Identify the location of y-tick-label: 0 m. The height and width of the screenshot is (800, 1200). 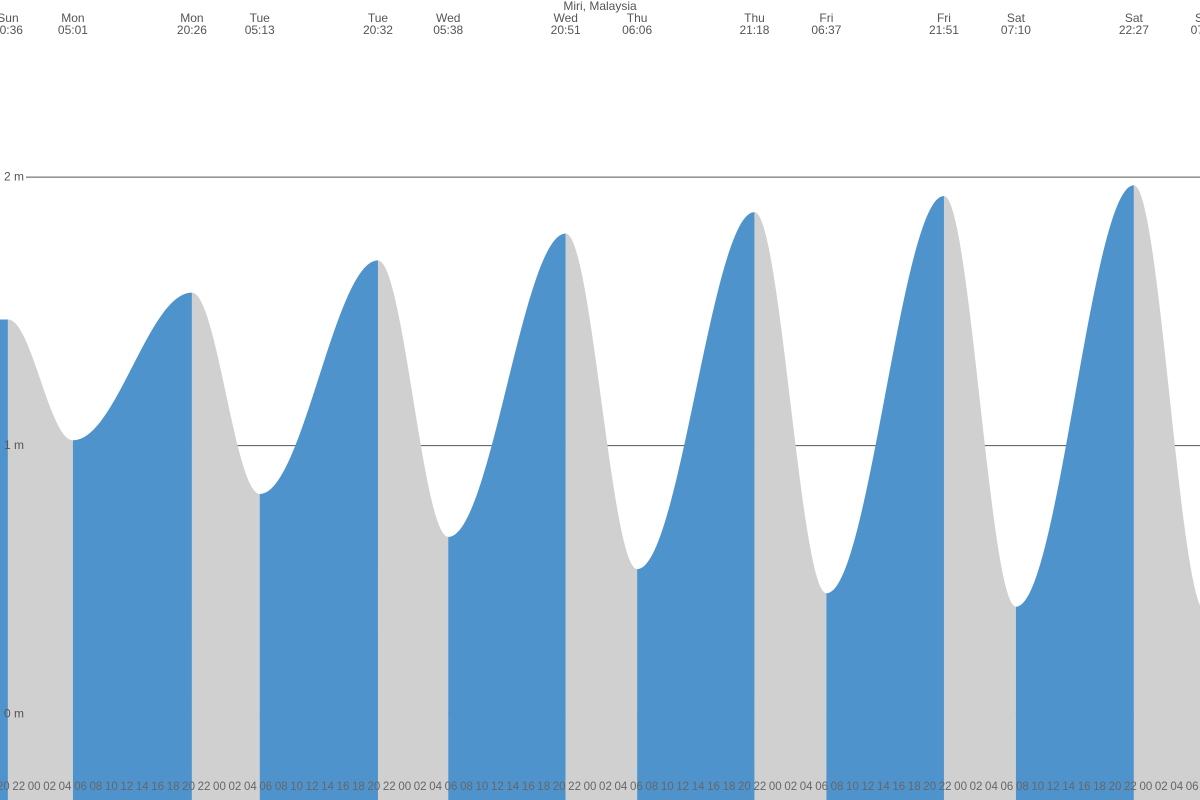
(14, 713).